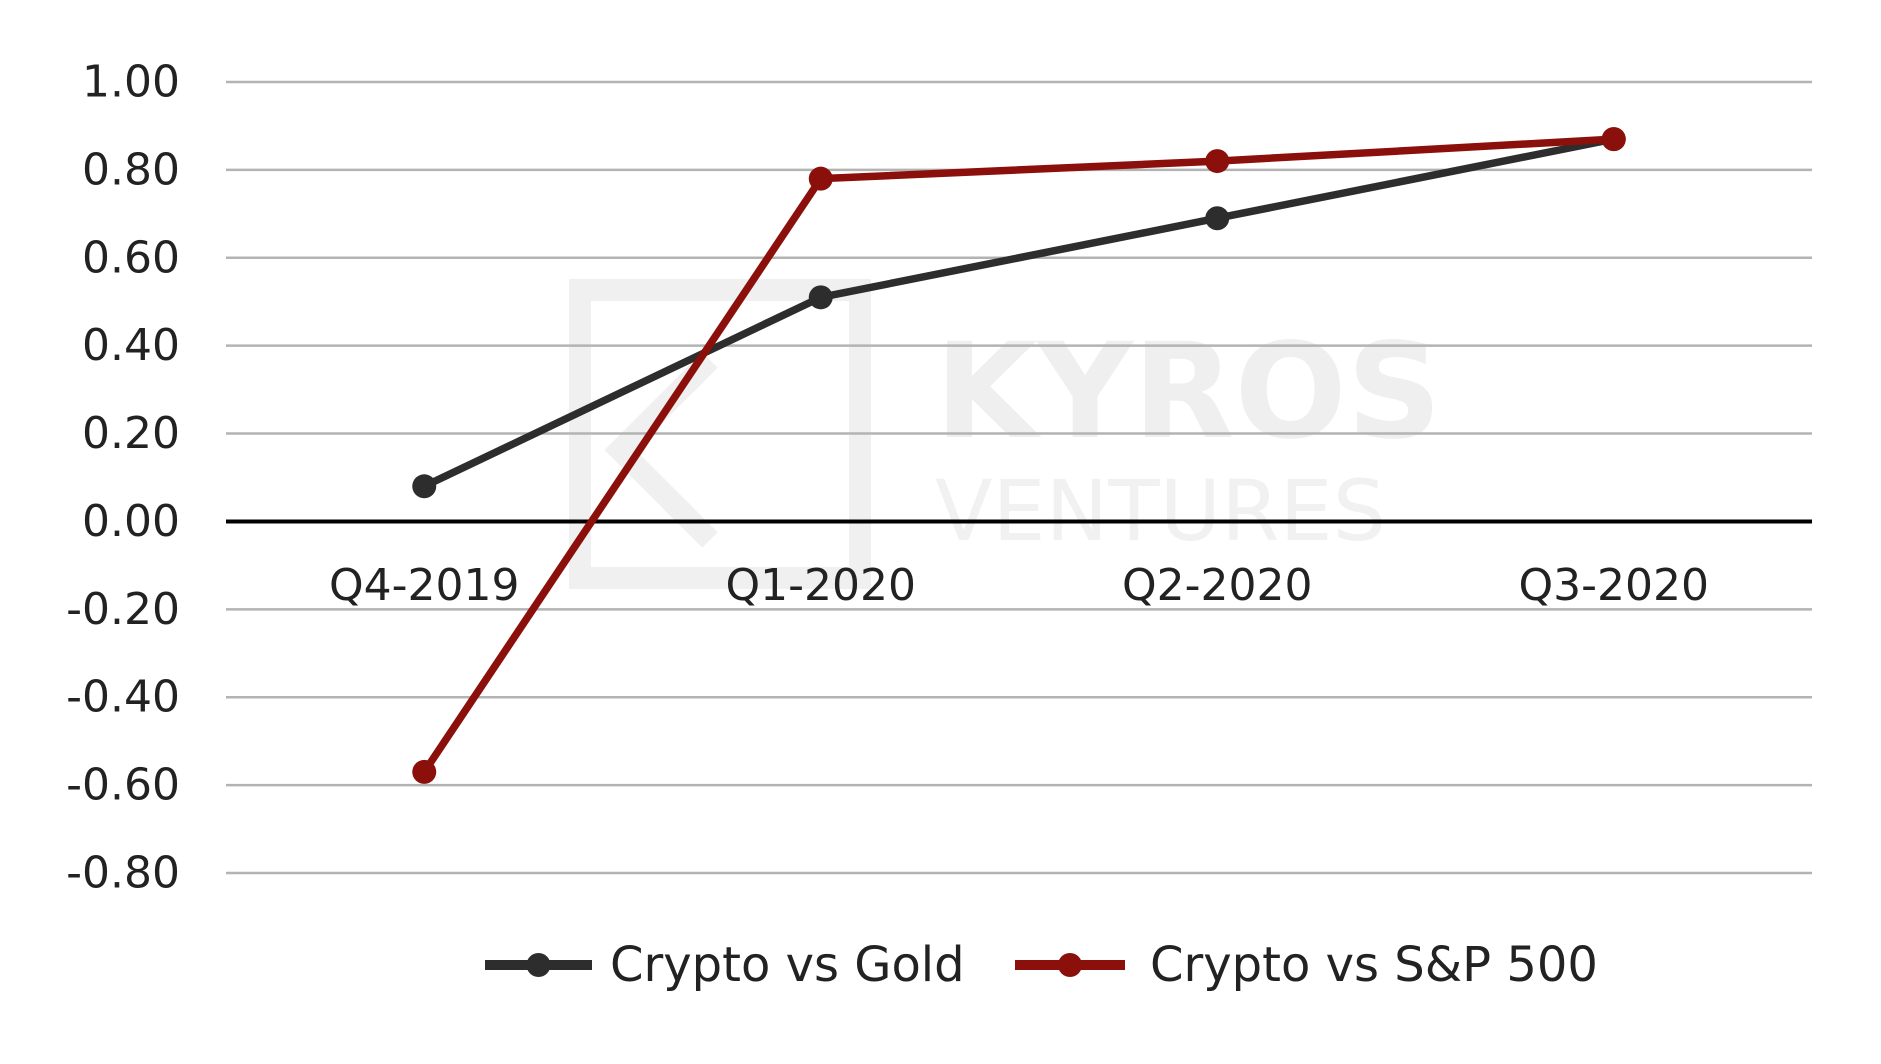  What do you see at coordinates (1019, 585) in the screenshot?
I see `x-axis-tick-labels: Q4-2019 Q1-2020 Q2-2020 Q3-2020` at bounding box center [1019, 585].